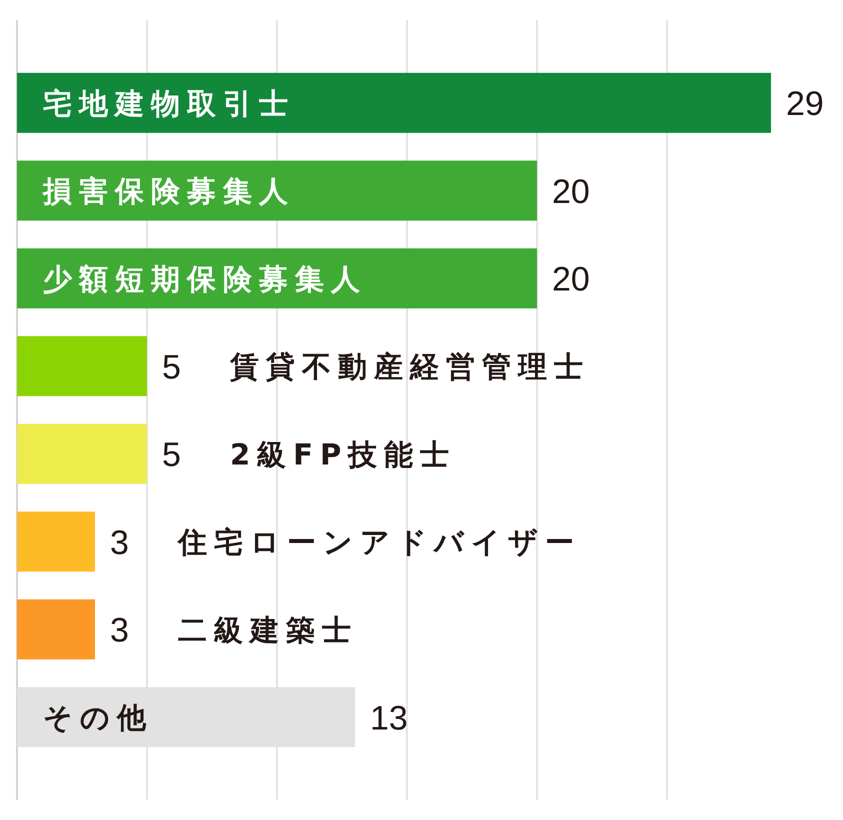  What do you see at coordinates (205, 279) in the screenshot?
I see `y-tick-label: 少額短期保険募集人` at bounding box center [205, 279].